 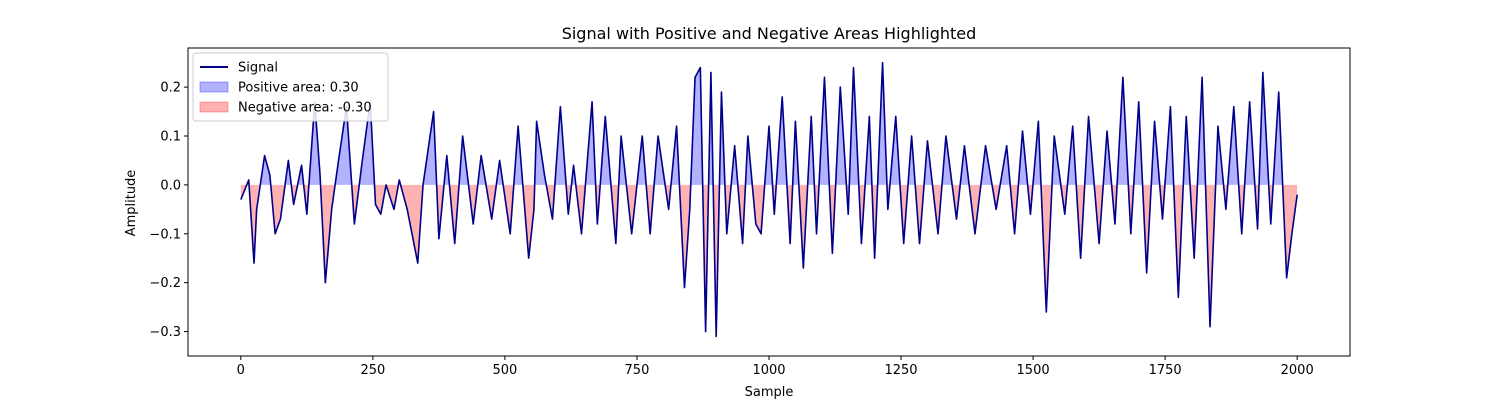 I want to click on y-tick-label: −0.1, so click(x=165, y=234).